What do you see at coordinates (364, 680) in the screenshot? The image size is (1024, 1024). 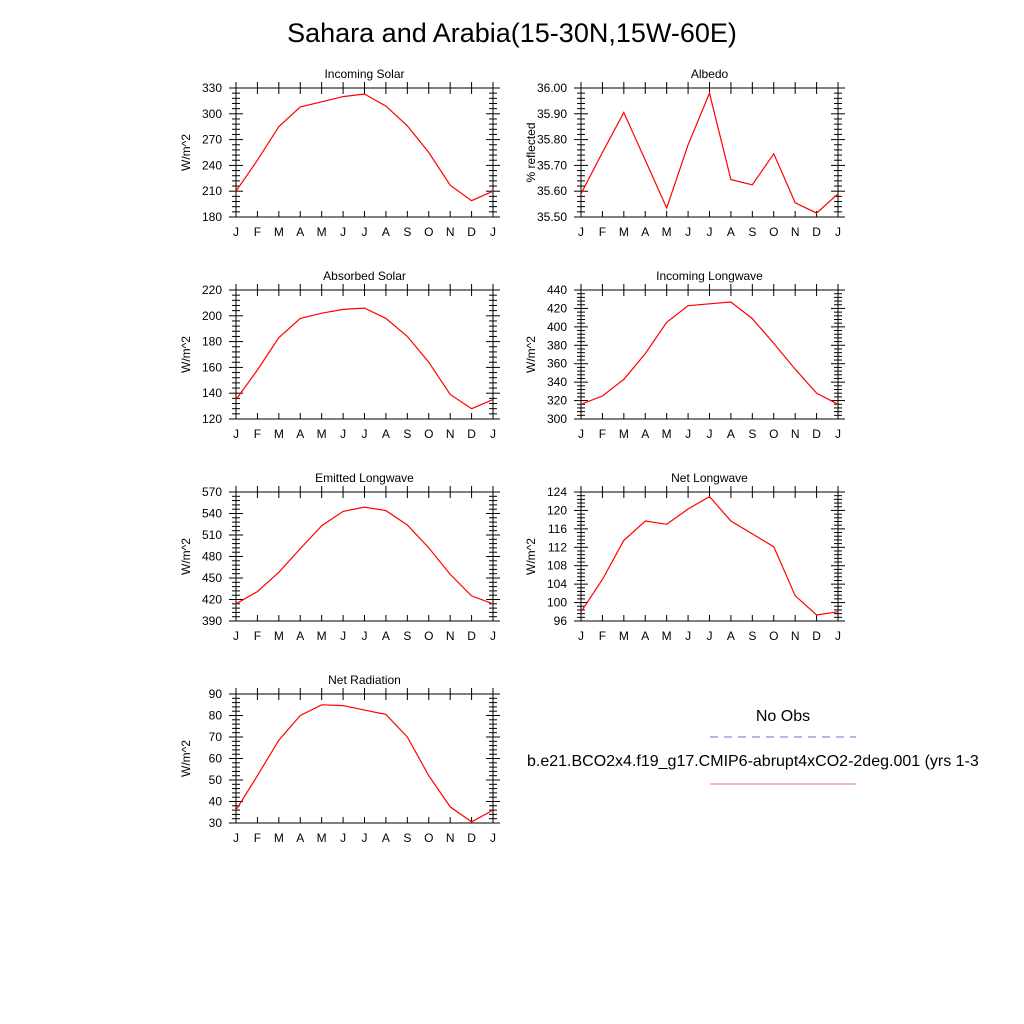 I see `panel-title: Net Radiation` at bounding box center [364, 680].